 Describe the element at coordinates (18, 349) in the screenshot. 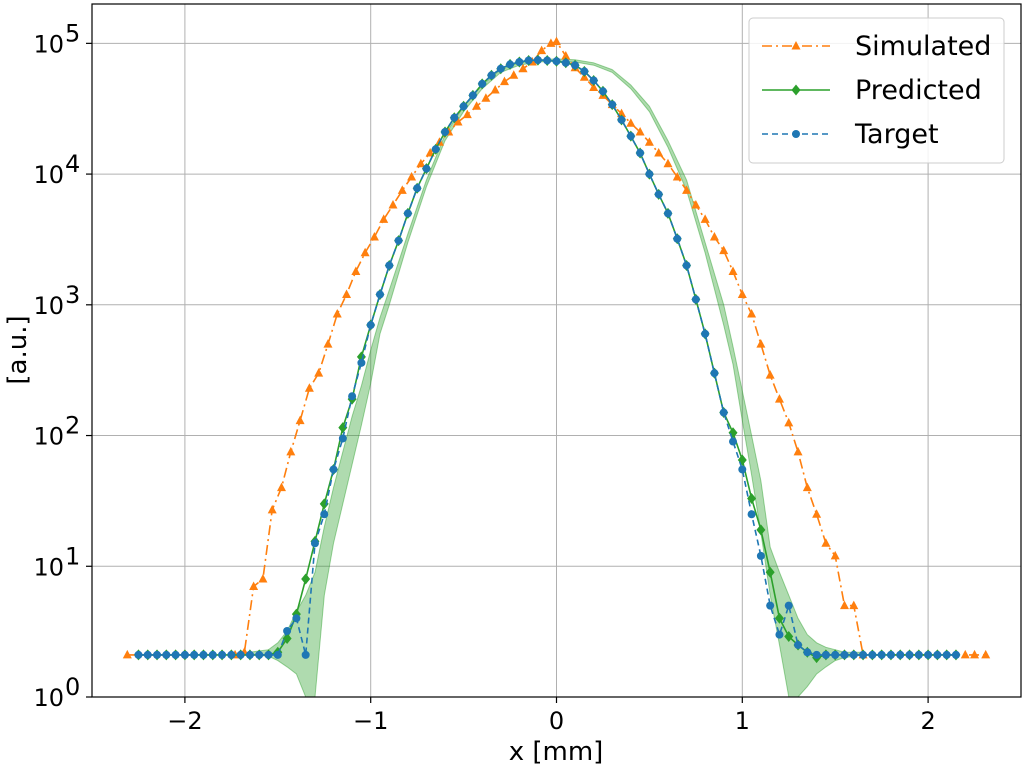

I see `y-axis-label: [a.u.]` at that location.